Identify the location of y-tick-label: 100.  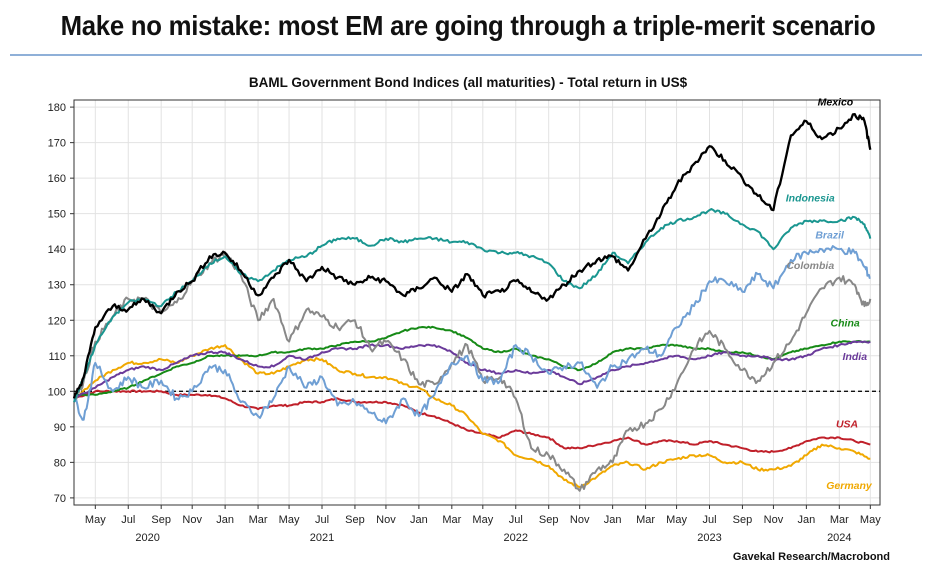
(57, 392).